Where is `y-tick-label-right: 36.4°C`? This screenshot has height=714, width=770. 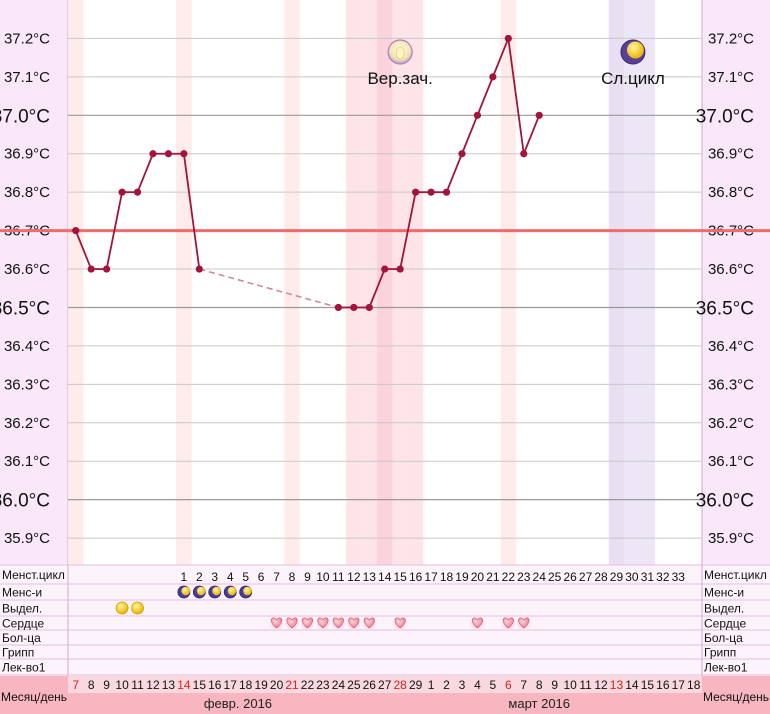
y-tick-label-right: 36.4°C is located at coordinates (731, 346).